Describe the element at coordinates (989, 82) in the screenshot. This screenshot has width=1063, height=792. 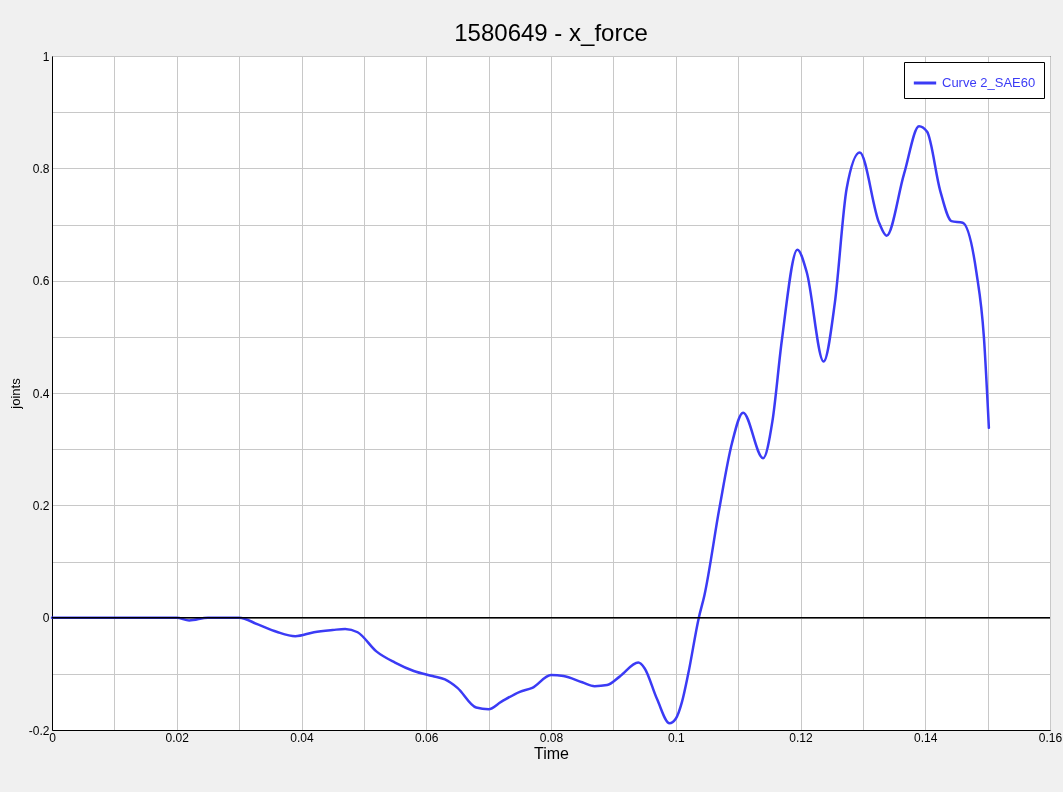
I see `legend-label: Curve 2_SAE60` at that location.